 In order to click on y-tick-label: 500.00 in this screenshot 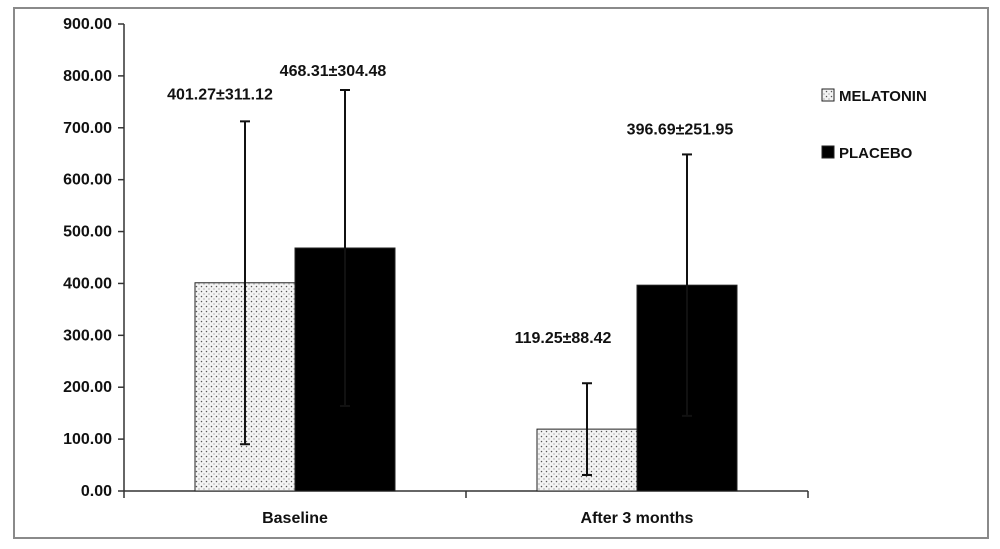, I will do `click(87, 232)`.